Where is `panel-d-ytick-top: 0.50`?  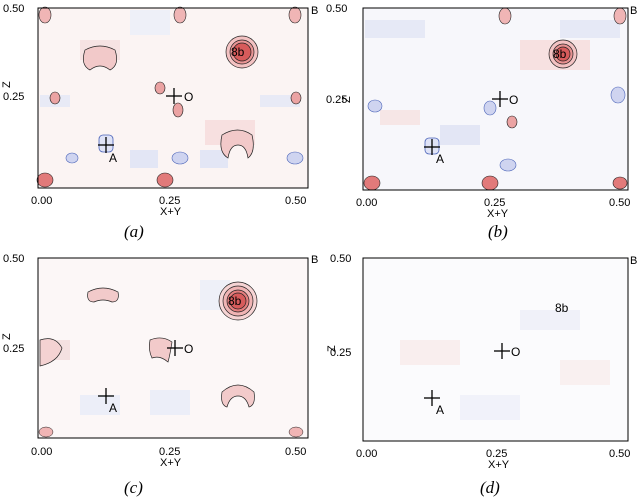
panel-d-ytick-top: 0.50 is located at coordinates (340, 259).